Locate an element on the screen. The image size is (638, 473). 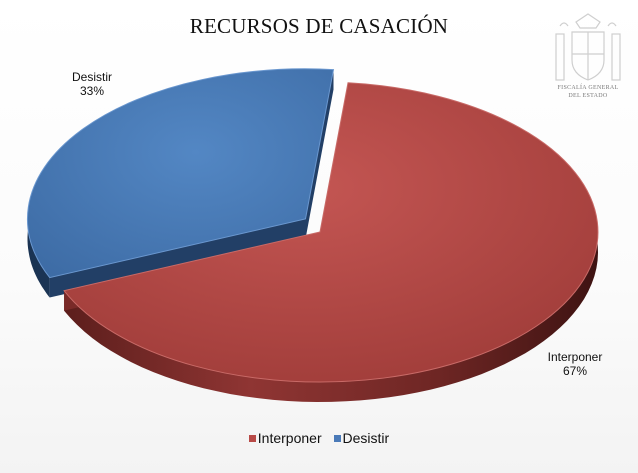
data-label-desistir-percent: 33% is located at coordinates (92, 91).